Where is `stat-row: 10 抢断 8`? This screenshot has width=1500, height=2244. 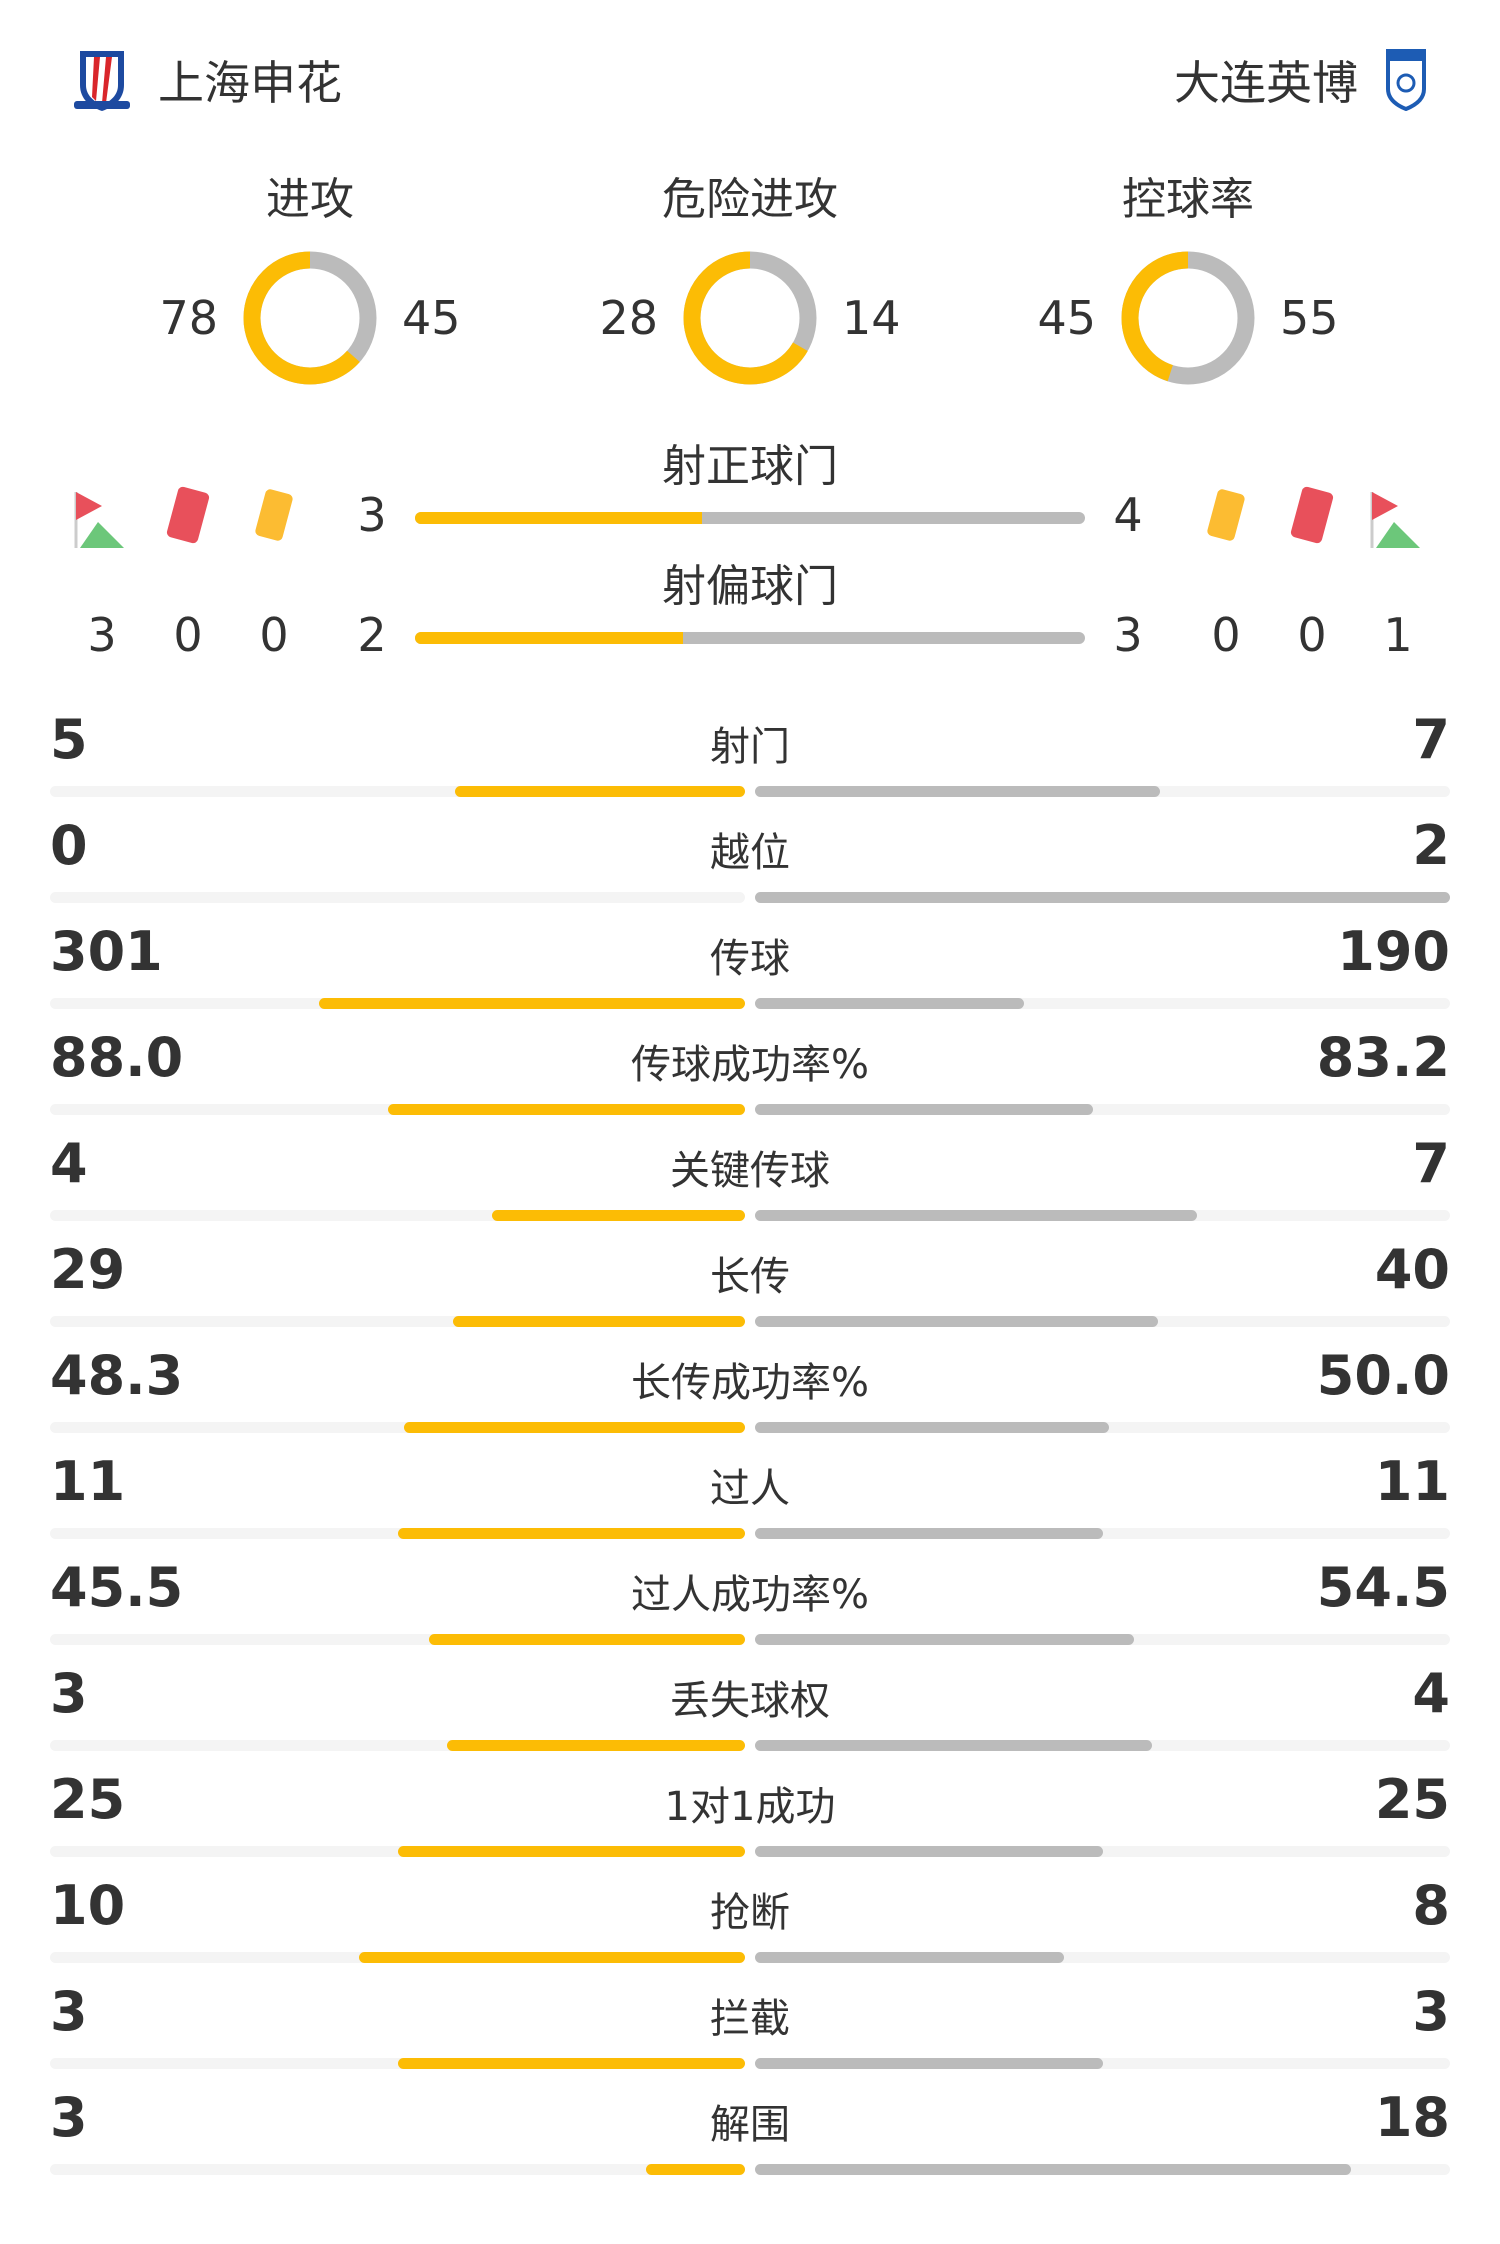 stat-row: 10 抢断 8 is located at coordinates (750, 1927).